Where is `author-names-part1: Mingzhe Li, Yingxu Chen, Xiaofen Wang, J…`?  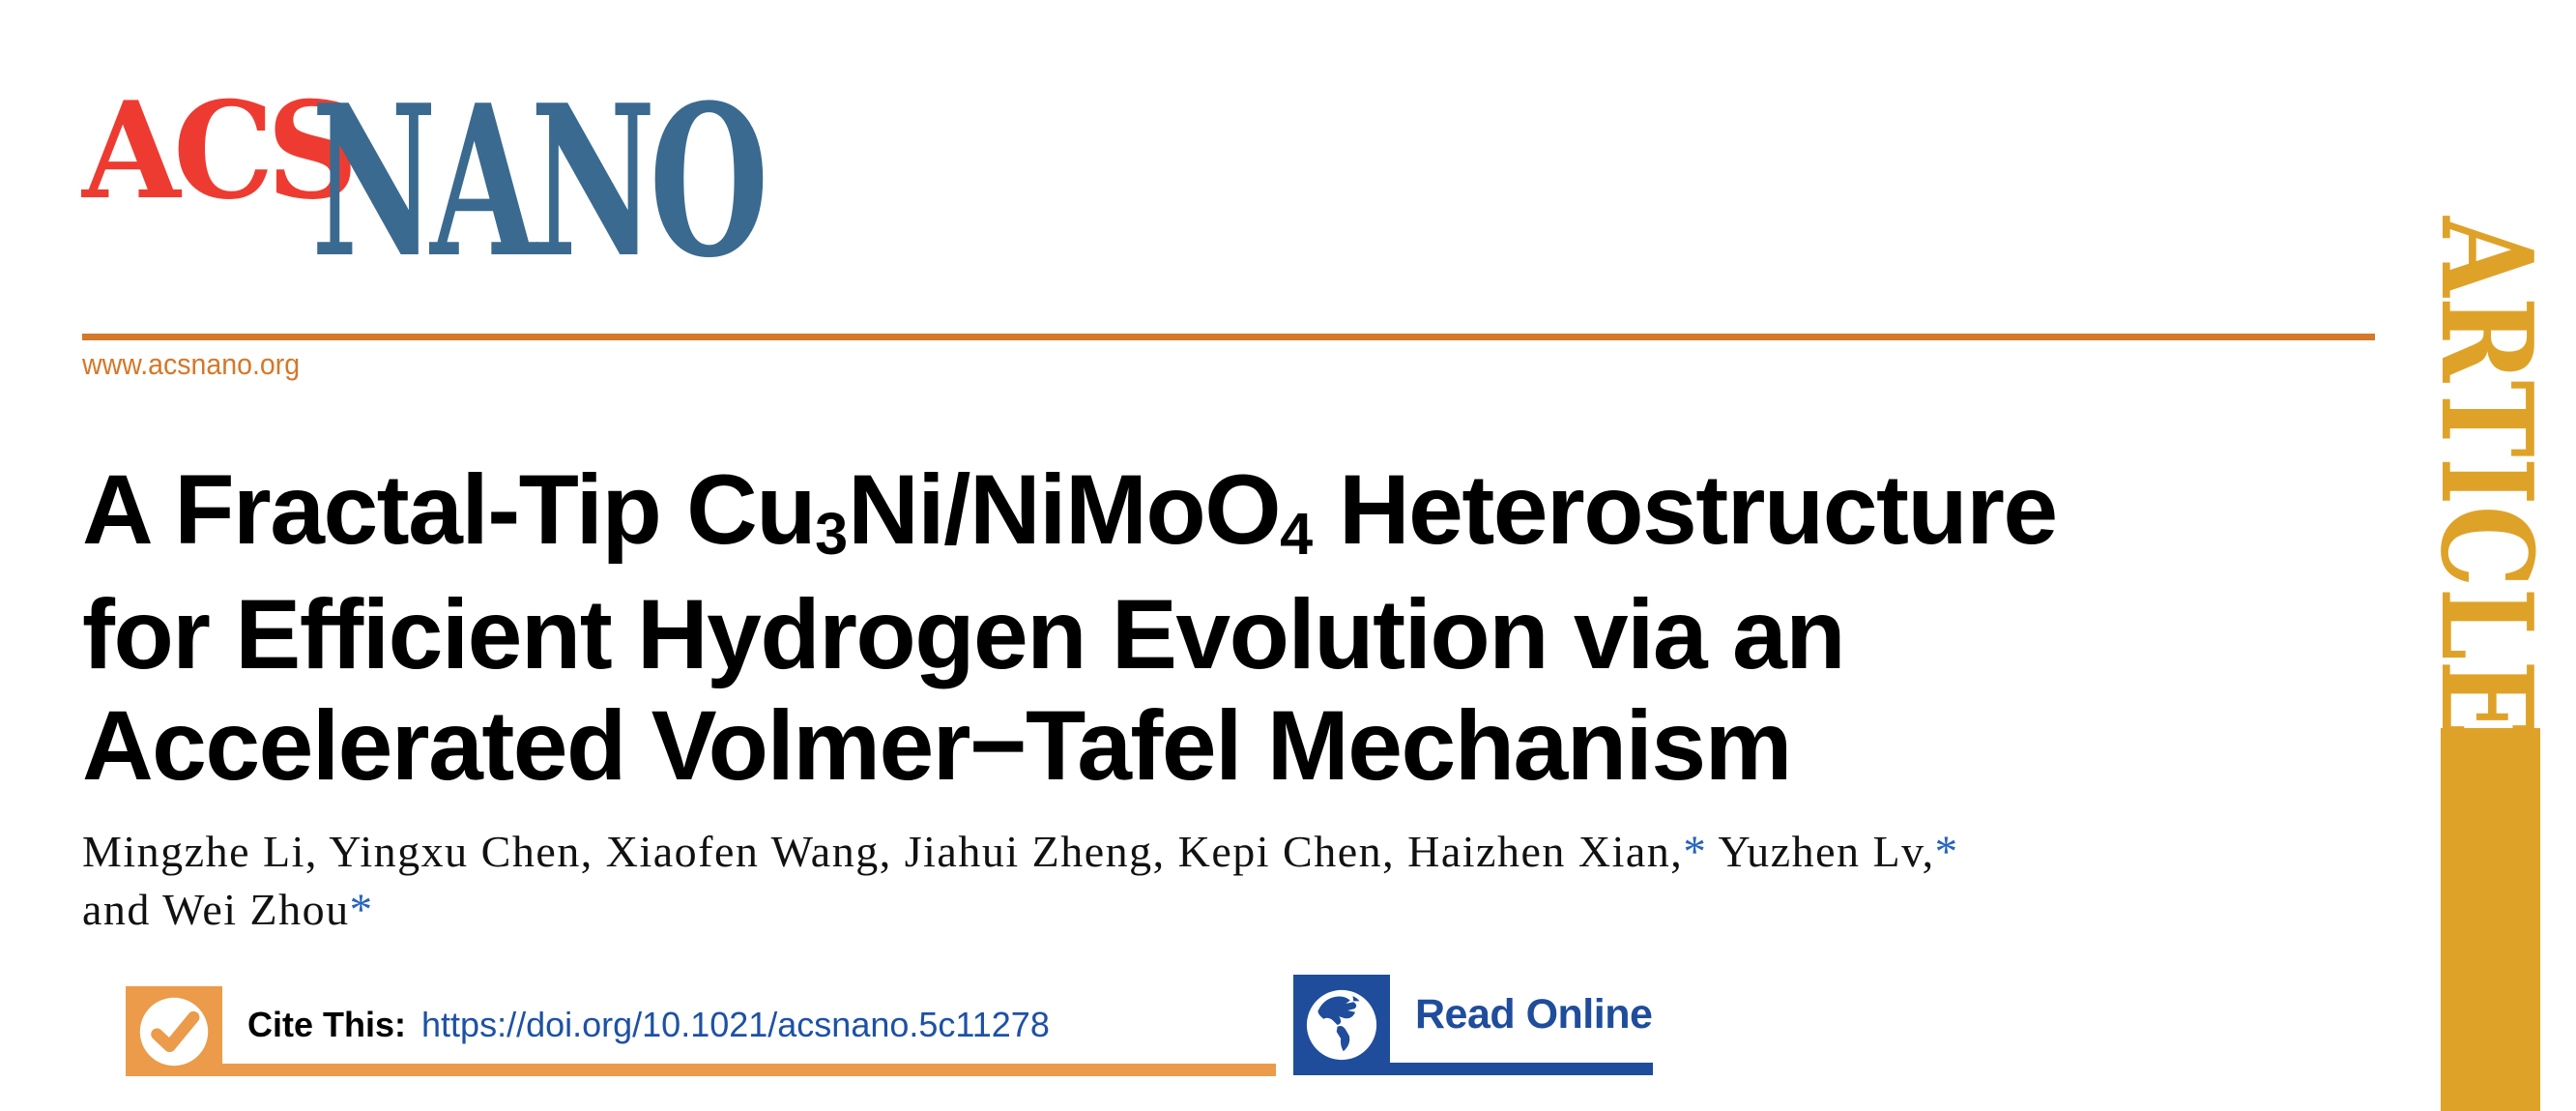 author-names-part1: Mingzhe Li, Yingxu Chen, Xiaofen Wang, J… is located at coordinates (883, 852).